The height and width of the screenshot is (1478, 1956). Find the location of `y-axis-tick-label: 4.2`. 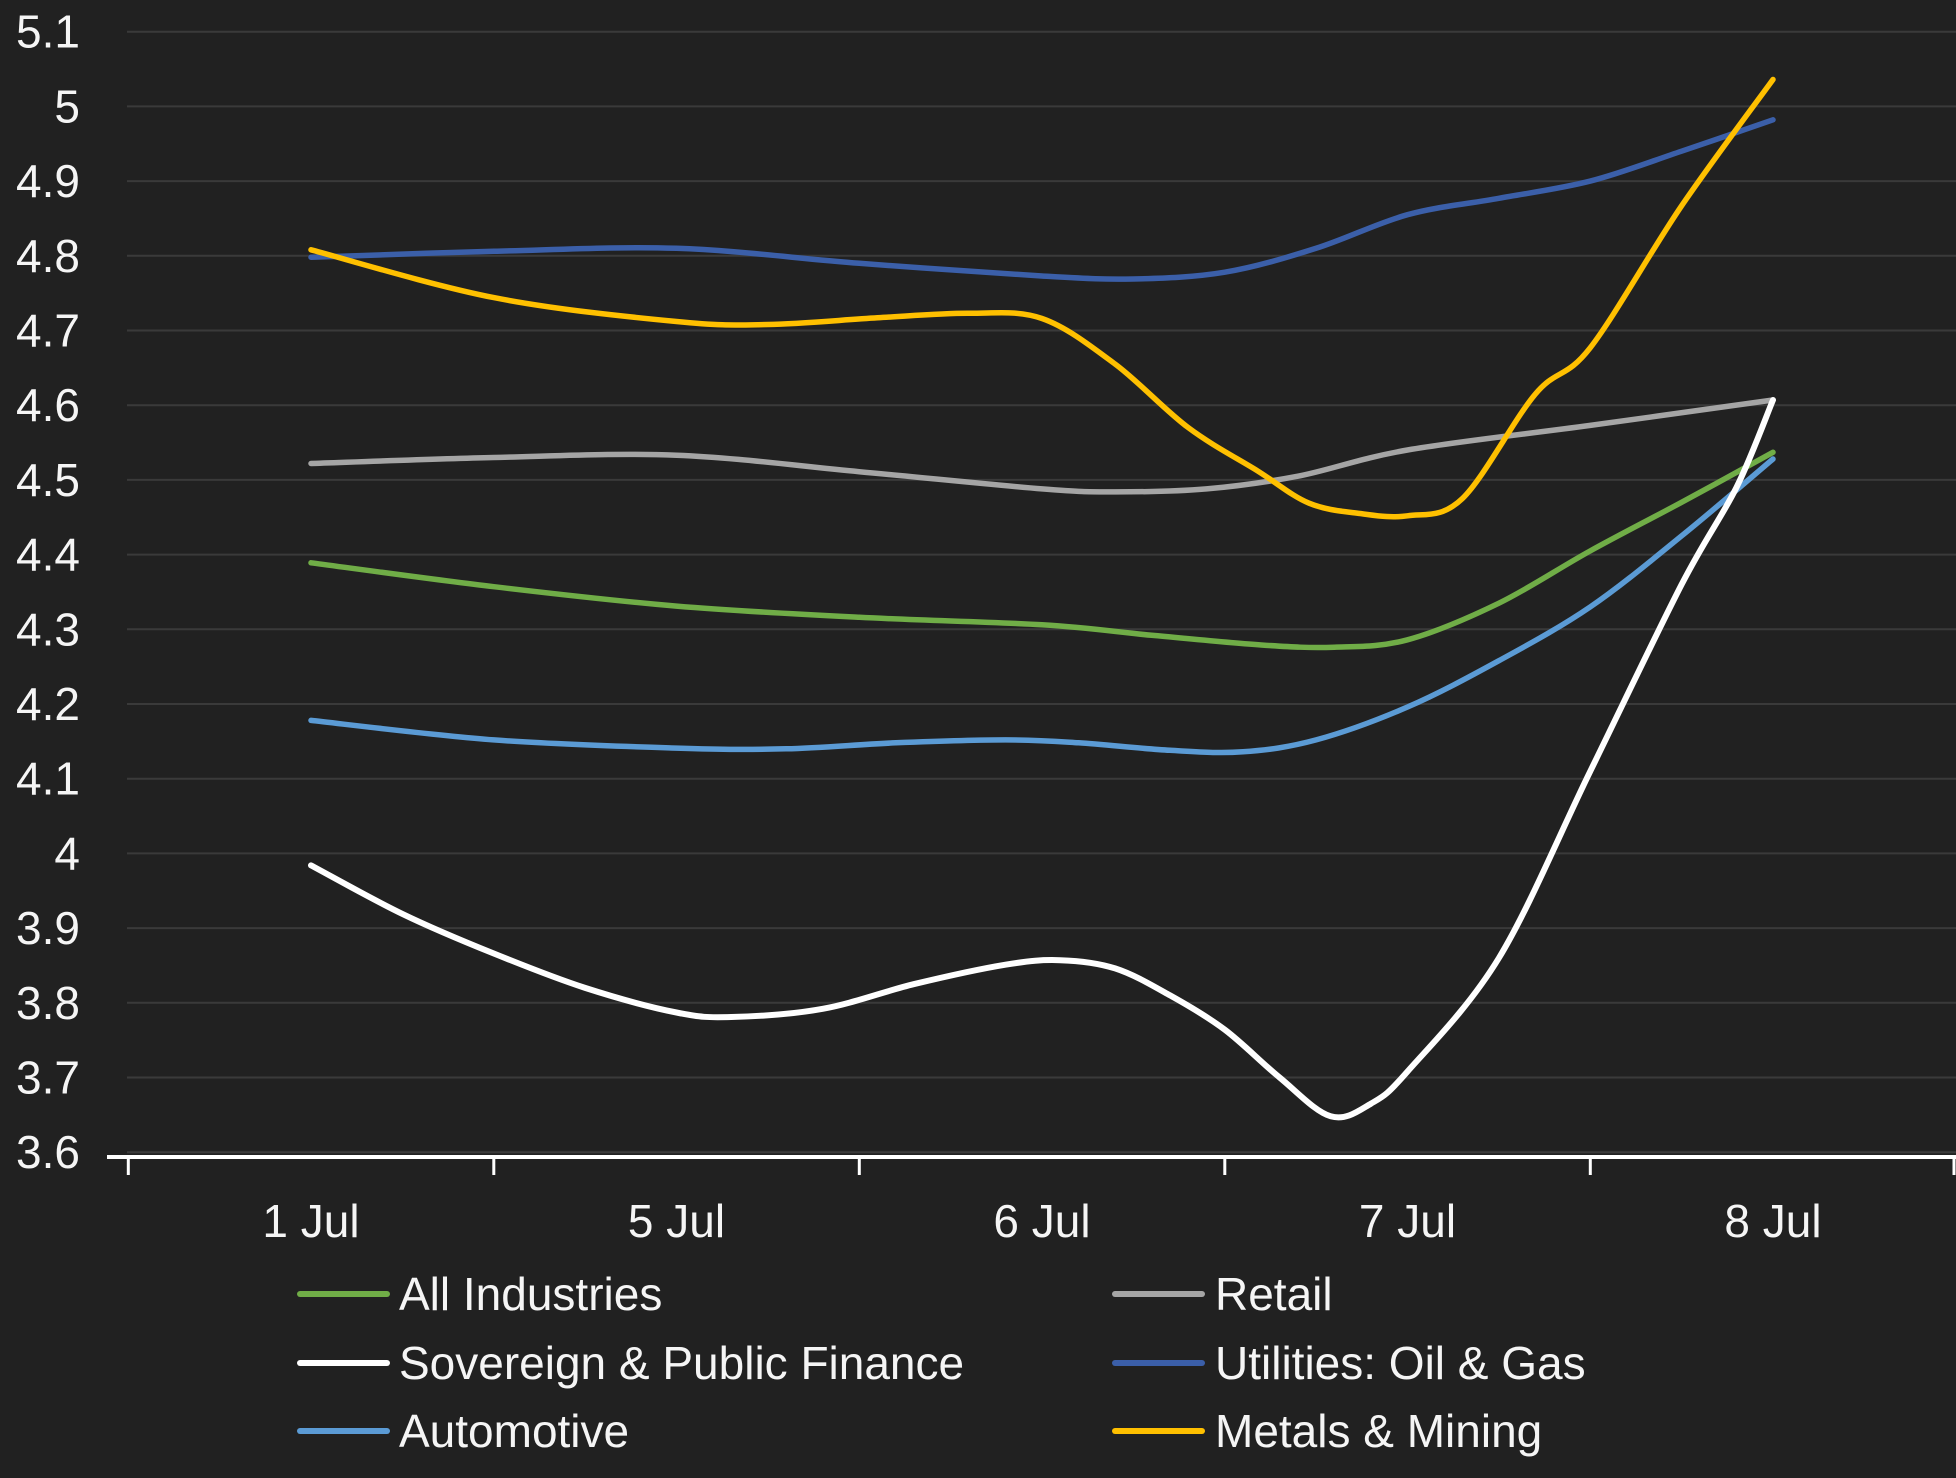

y-axis-tick-label: 4.2 is located at coordinates (48, 704).